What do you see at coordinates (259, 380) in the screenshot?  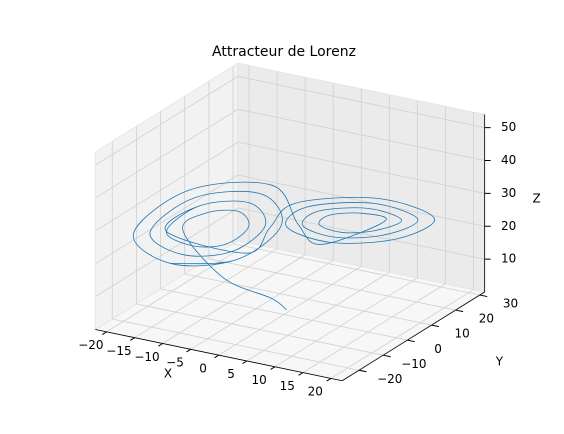 I see `x-tick-label: 10` at bounding box center [259, 380].